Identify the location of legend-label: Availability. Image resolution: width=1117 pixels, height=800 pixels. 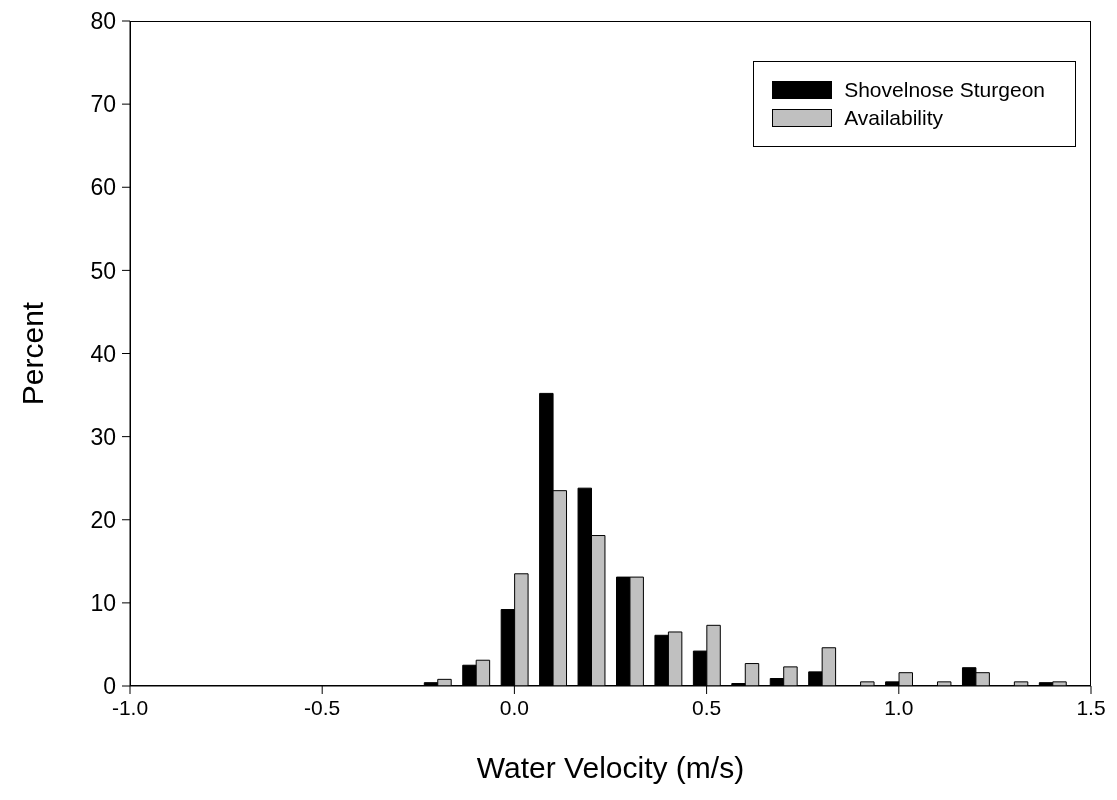
(894, 118).